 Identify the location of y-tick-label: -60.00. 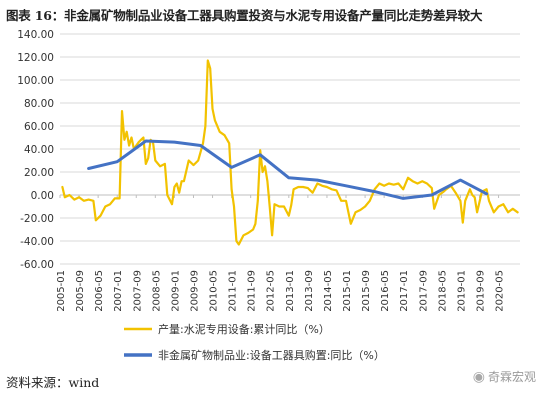
(37, 265).